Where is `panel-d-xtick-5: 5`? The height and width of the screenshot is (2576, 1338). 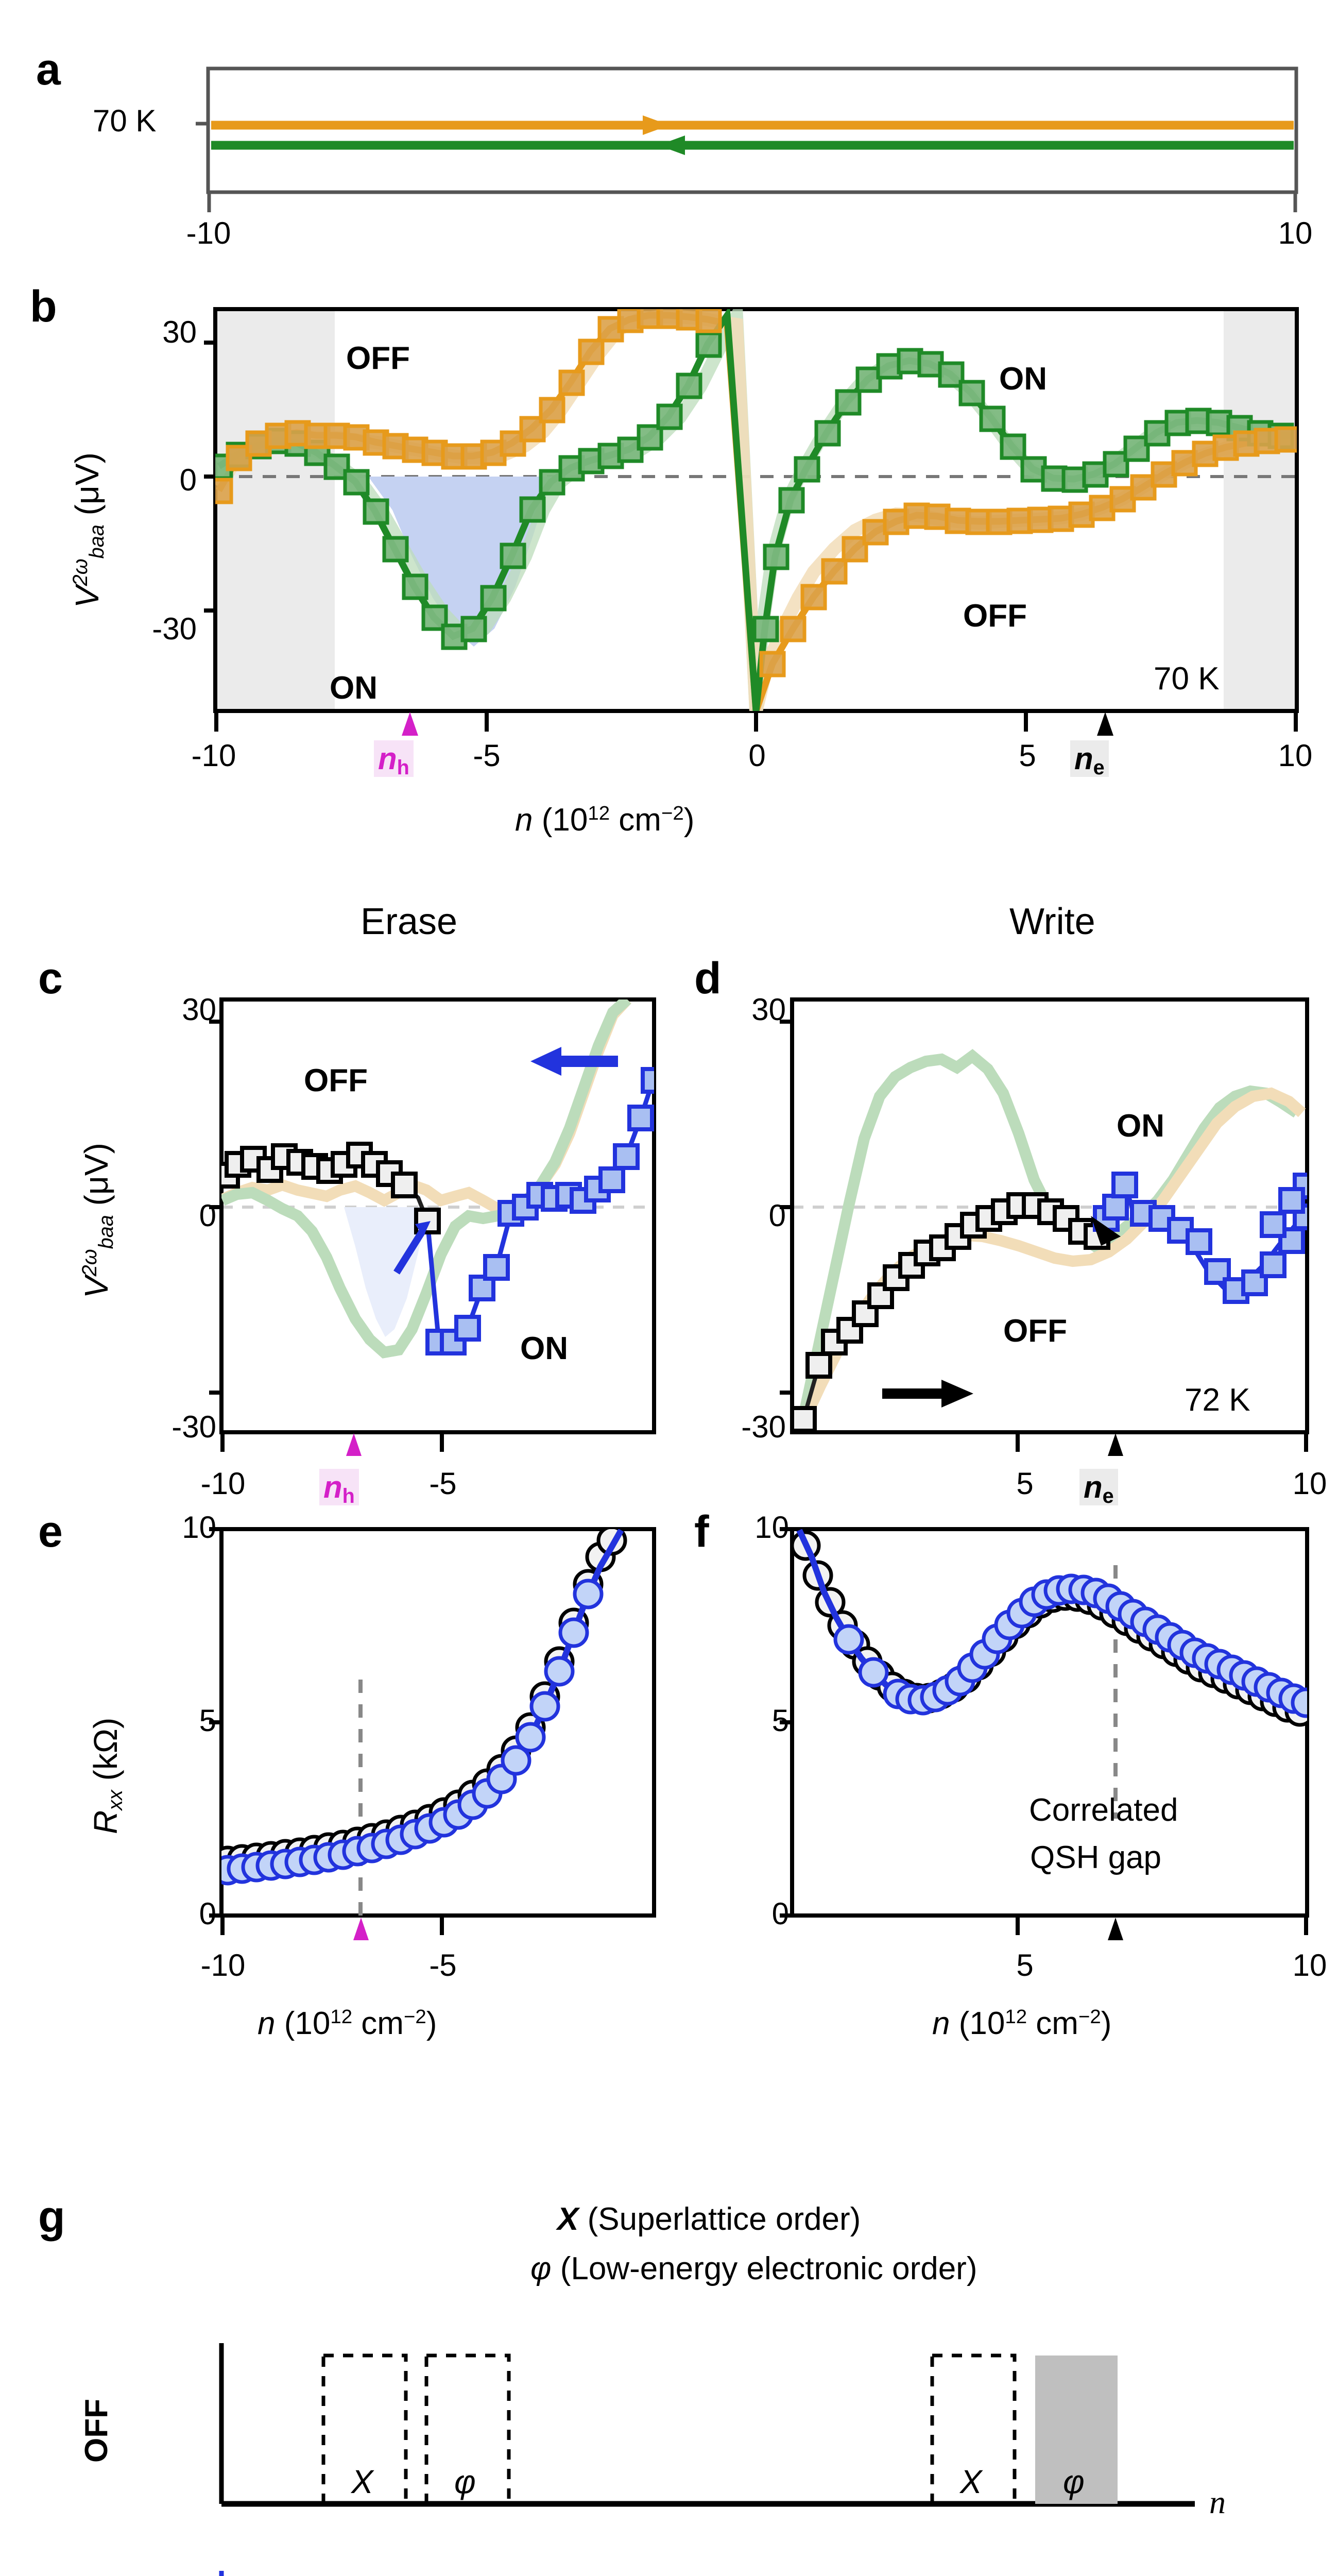
panel-d-xtick-5: 5 is located at coordinates (1025, 1483).